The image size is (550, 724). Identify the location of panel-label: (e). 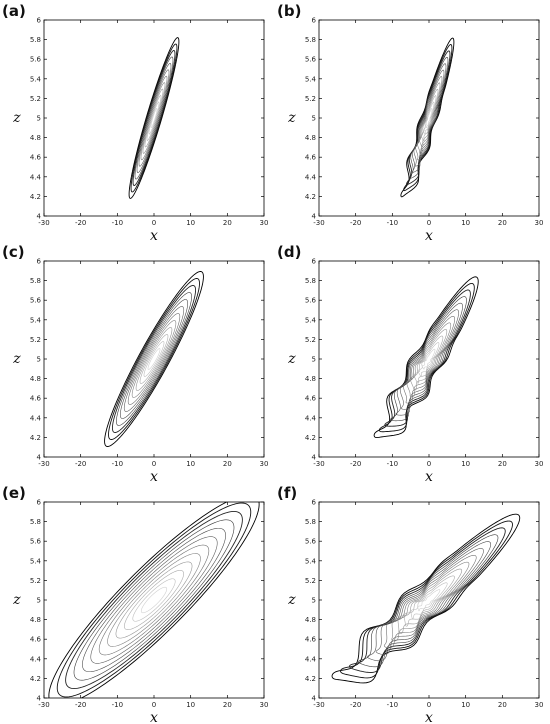
(14, 493).